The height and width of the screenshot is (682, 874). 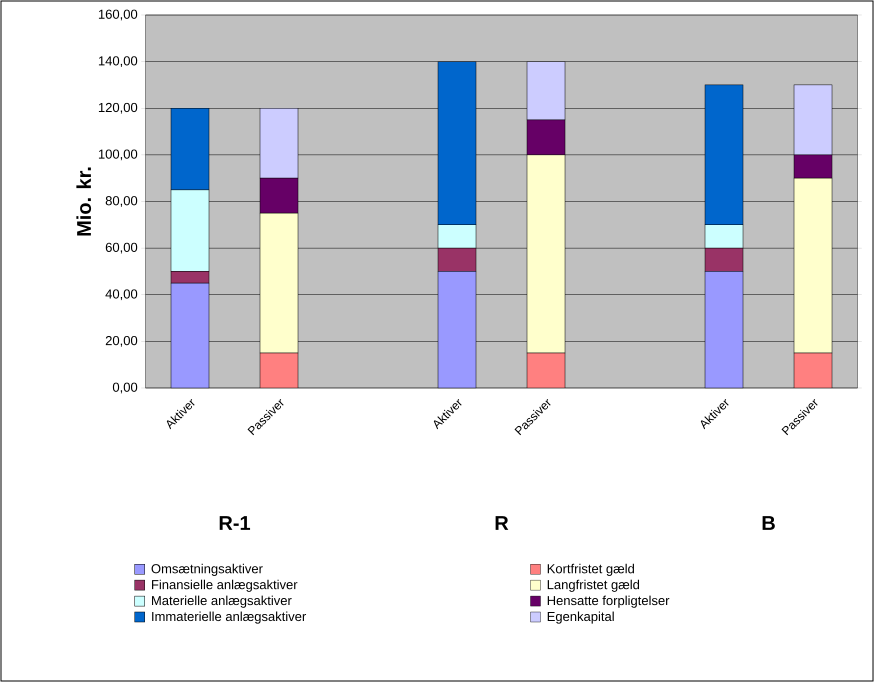 I want to click on y-tick-label: 100,00, so click(x=118, y=154).